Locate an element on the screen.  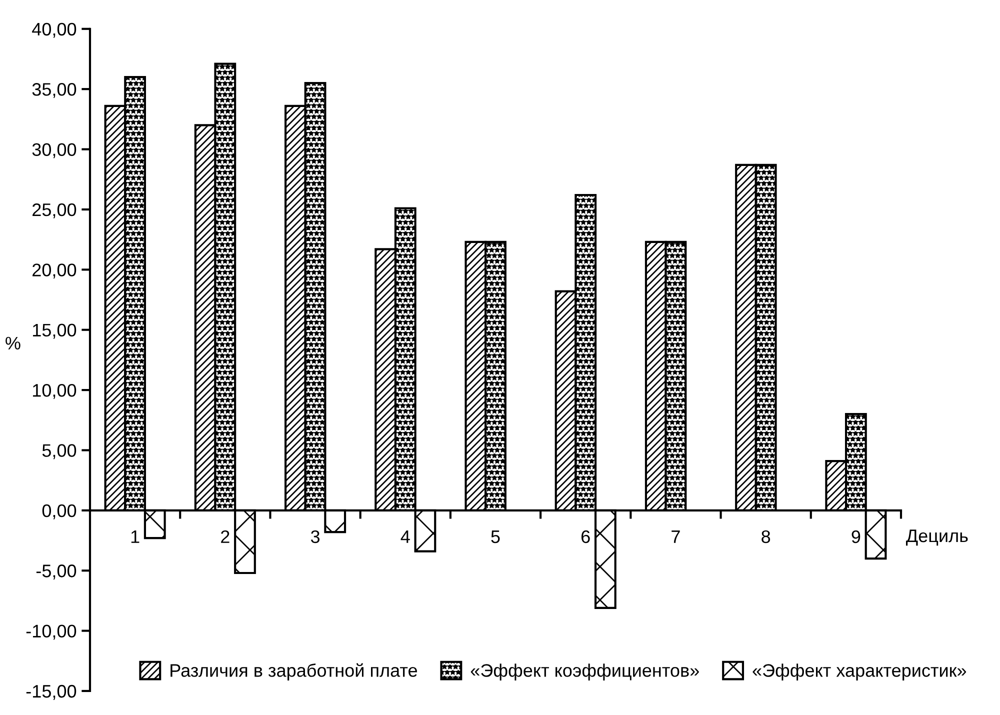
y-tick-label: 5,00 is located at coordinates (59, 452).